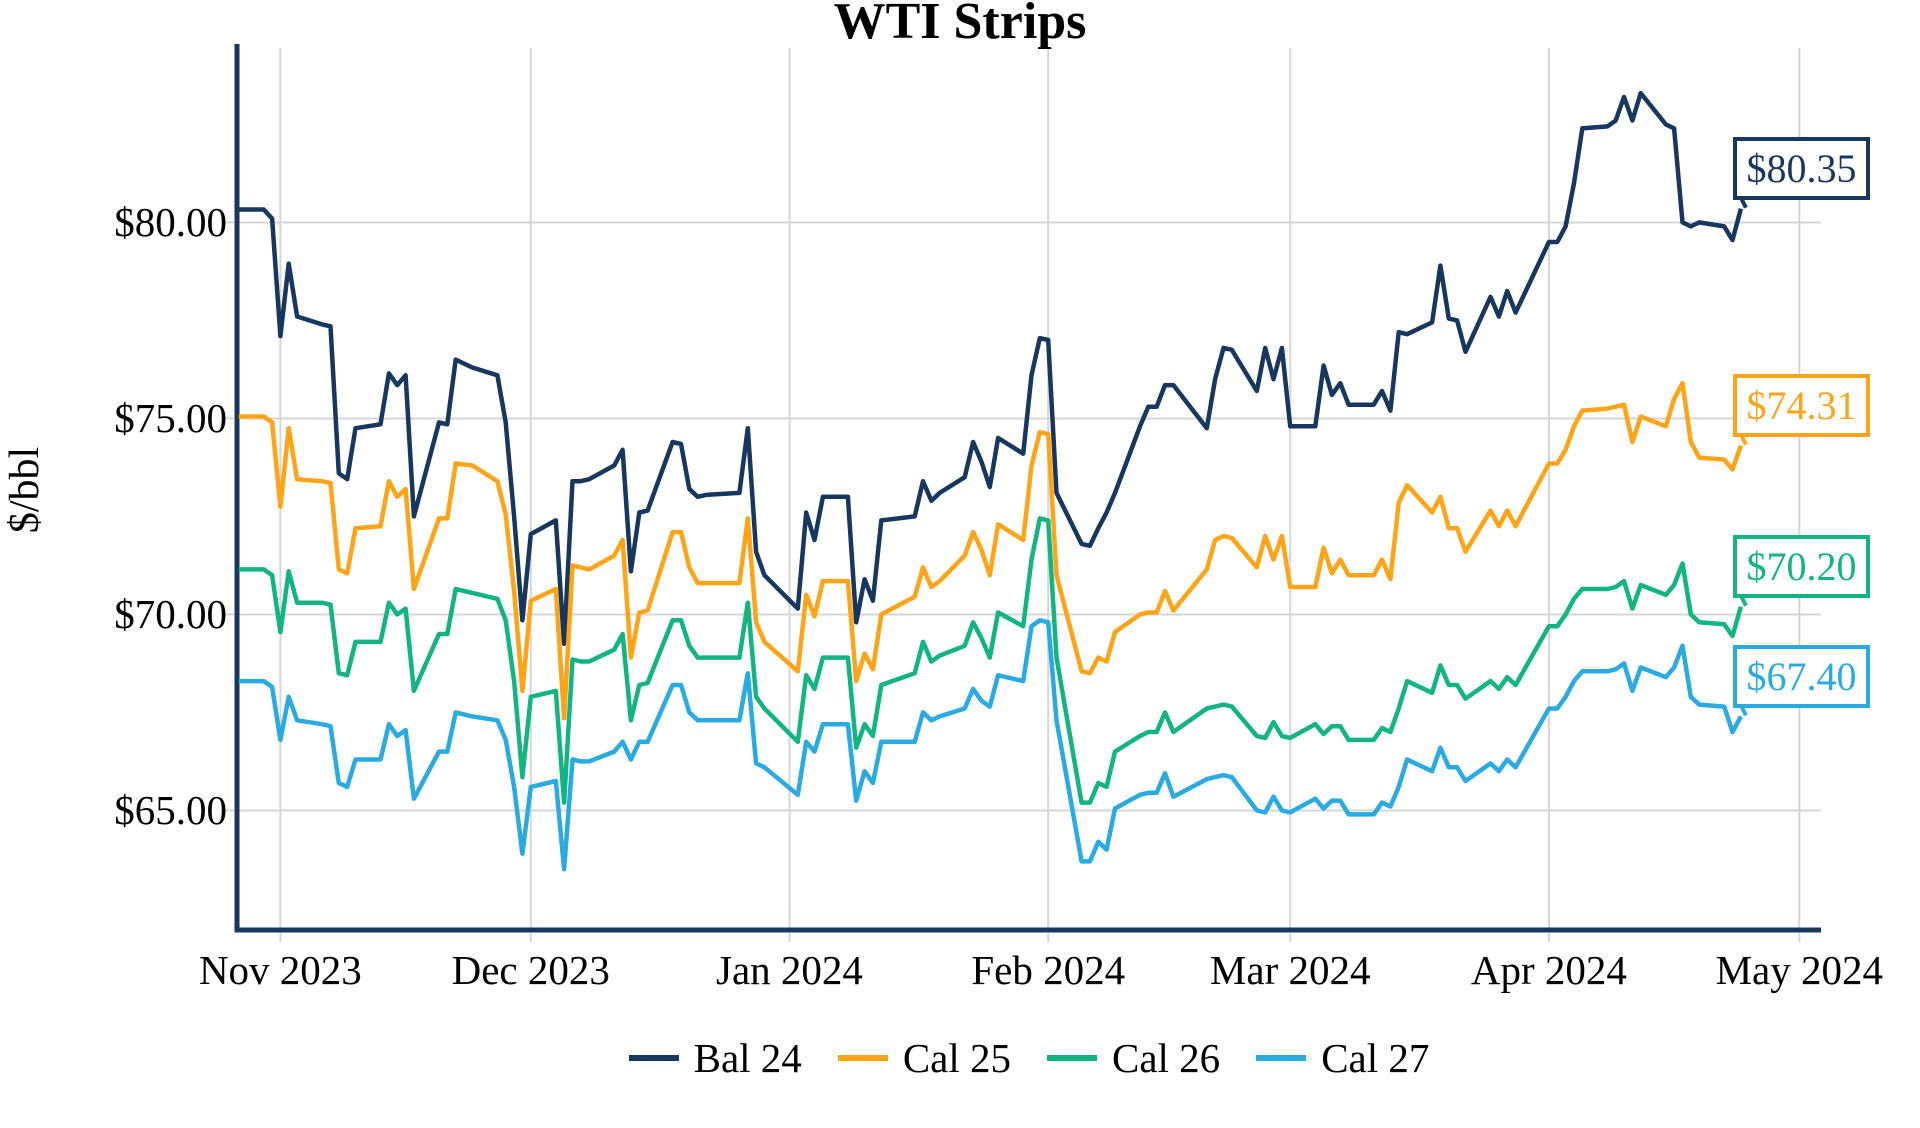  What do you see at coordinates (170, 418) in the screenshot?
I see `y-tick-label: $75.00` at bounding box center [170, 418].